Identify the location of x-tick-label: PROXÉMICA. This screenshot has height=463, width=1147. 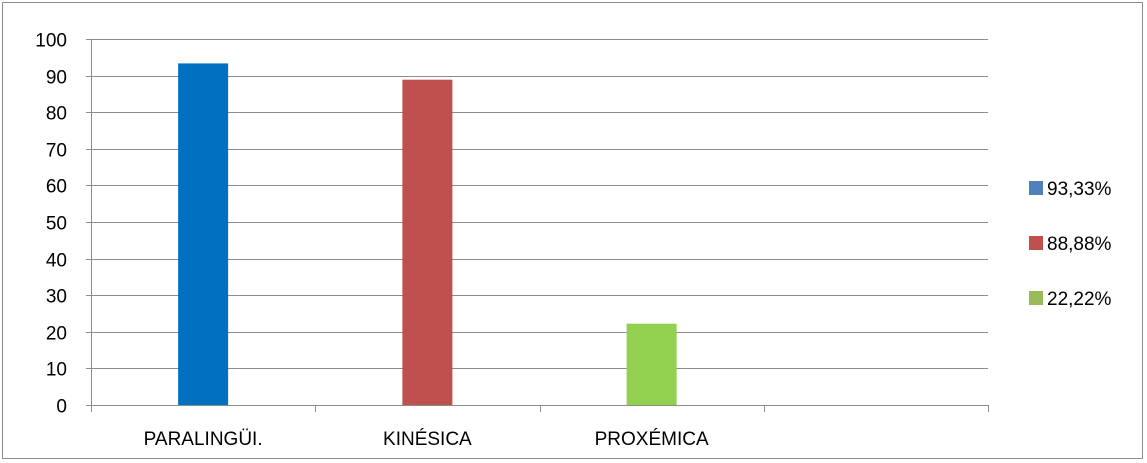
(652, 439).